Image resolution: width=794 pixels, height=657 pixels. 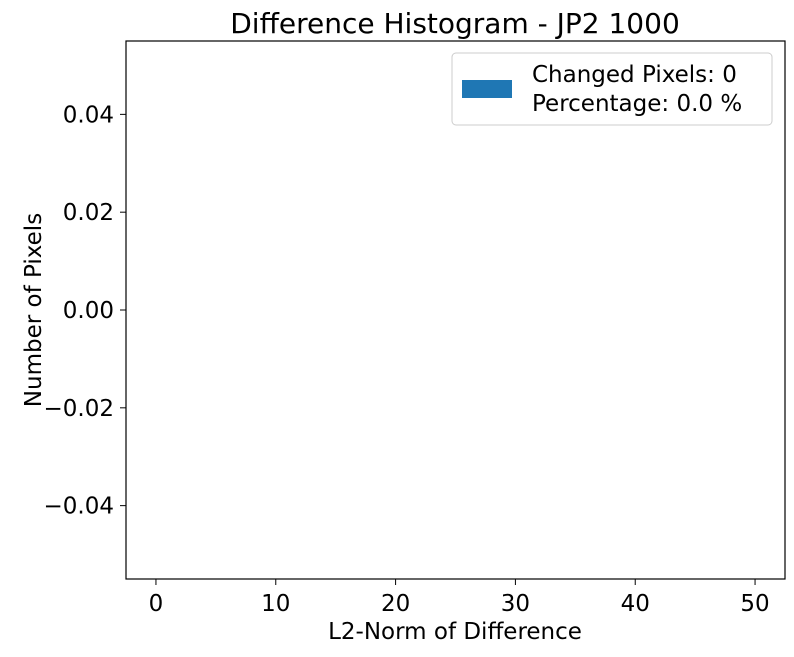 What do you see at coordinates (455, 632) in the screenshot?
I see `x-axis-label: L2-Norm of Difference` at bounding box center [455, 632].